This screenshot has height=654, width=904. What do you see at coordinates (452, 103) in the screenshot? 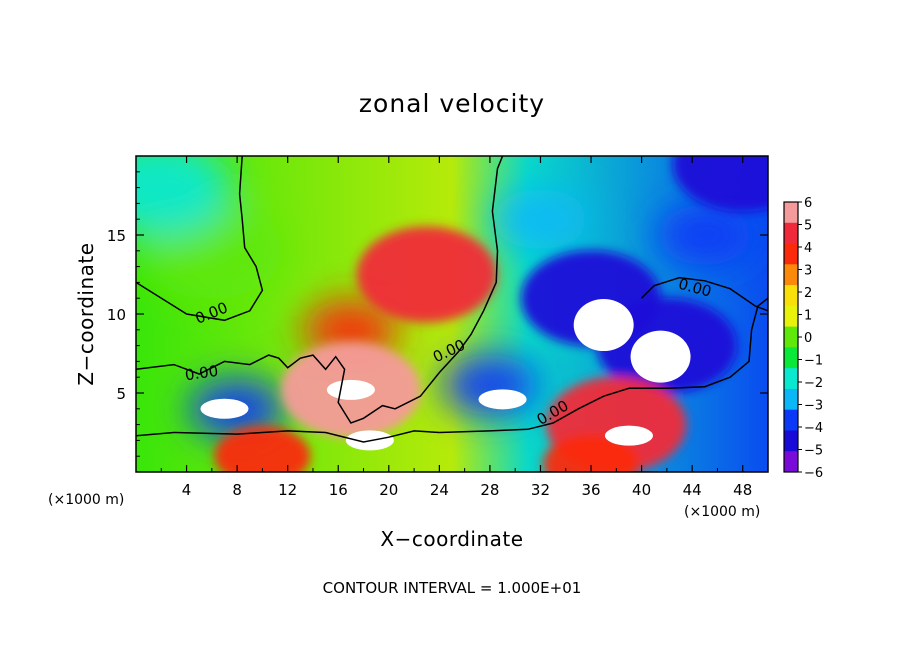
I see `chart-title: zonal velocity` at bounding box center [452, 103].